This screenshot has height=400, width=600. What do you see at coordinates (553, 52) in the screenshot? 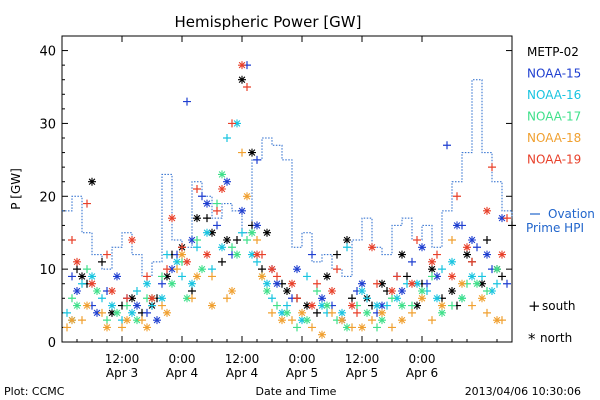
I see `legend-item-metp-02: METP-02` at bounding box center [553, 52].